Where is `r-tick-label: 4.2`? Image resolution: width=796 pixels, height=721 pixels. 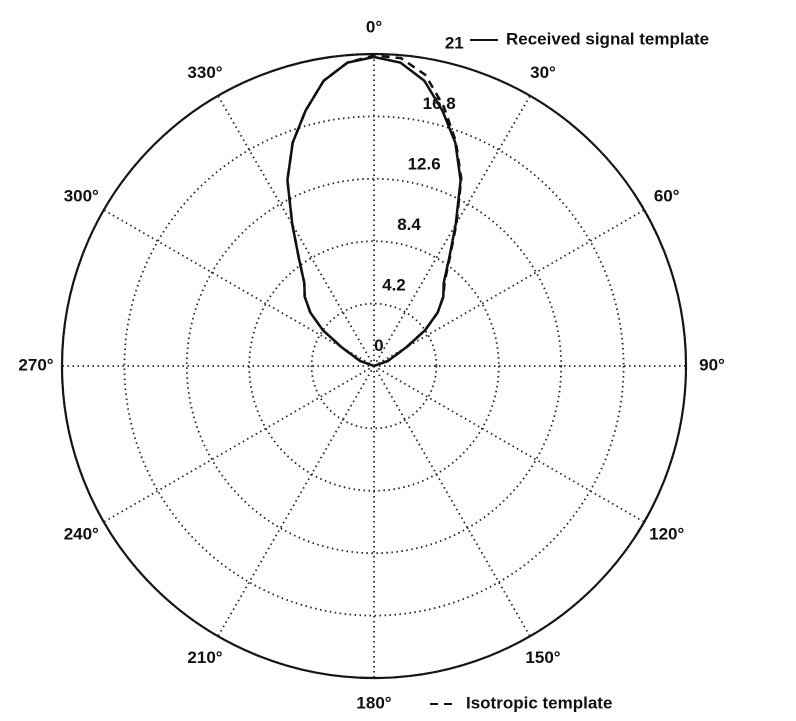 r-tick-label: 4.2 is located at coordinates (394, 285).